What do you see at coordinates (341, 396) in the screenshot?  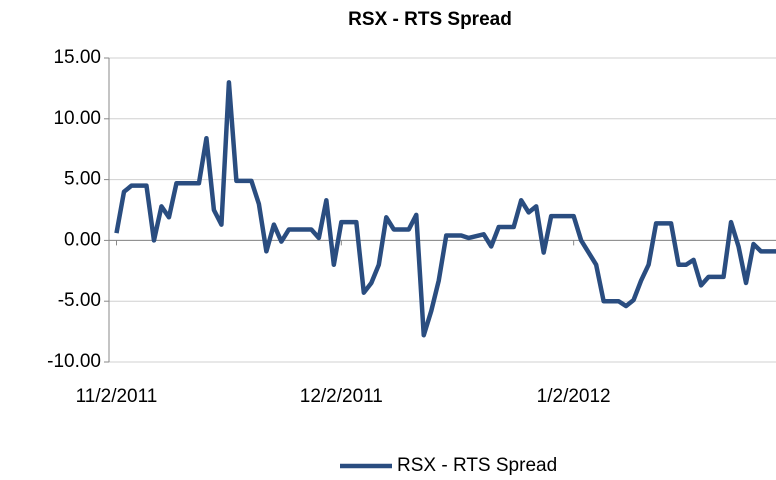 I see `x-tick-label: 12/2/2011` at bounding box center [341, 396].